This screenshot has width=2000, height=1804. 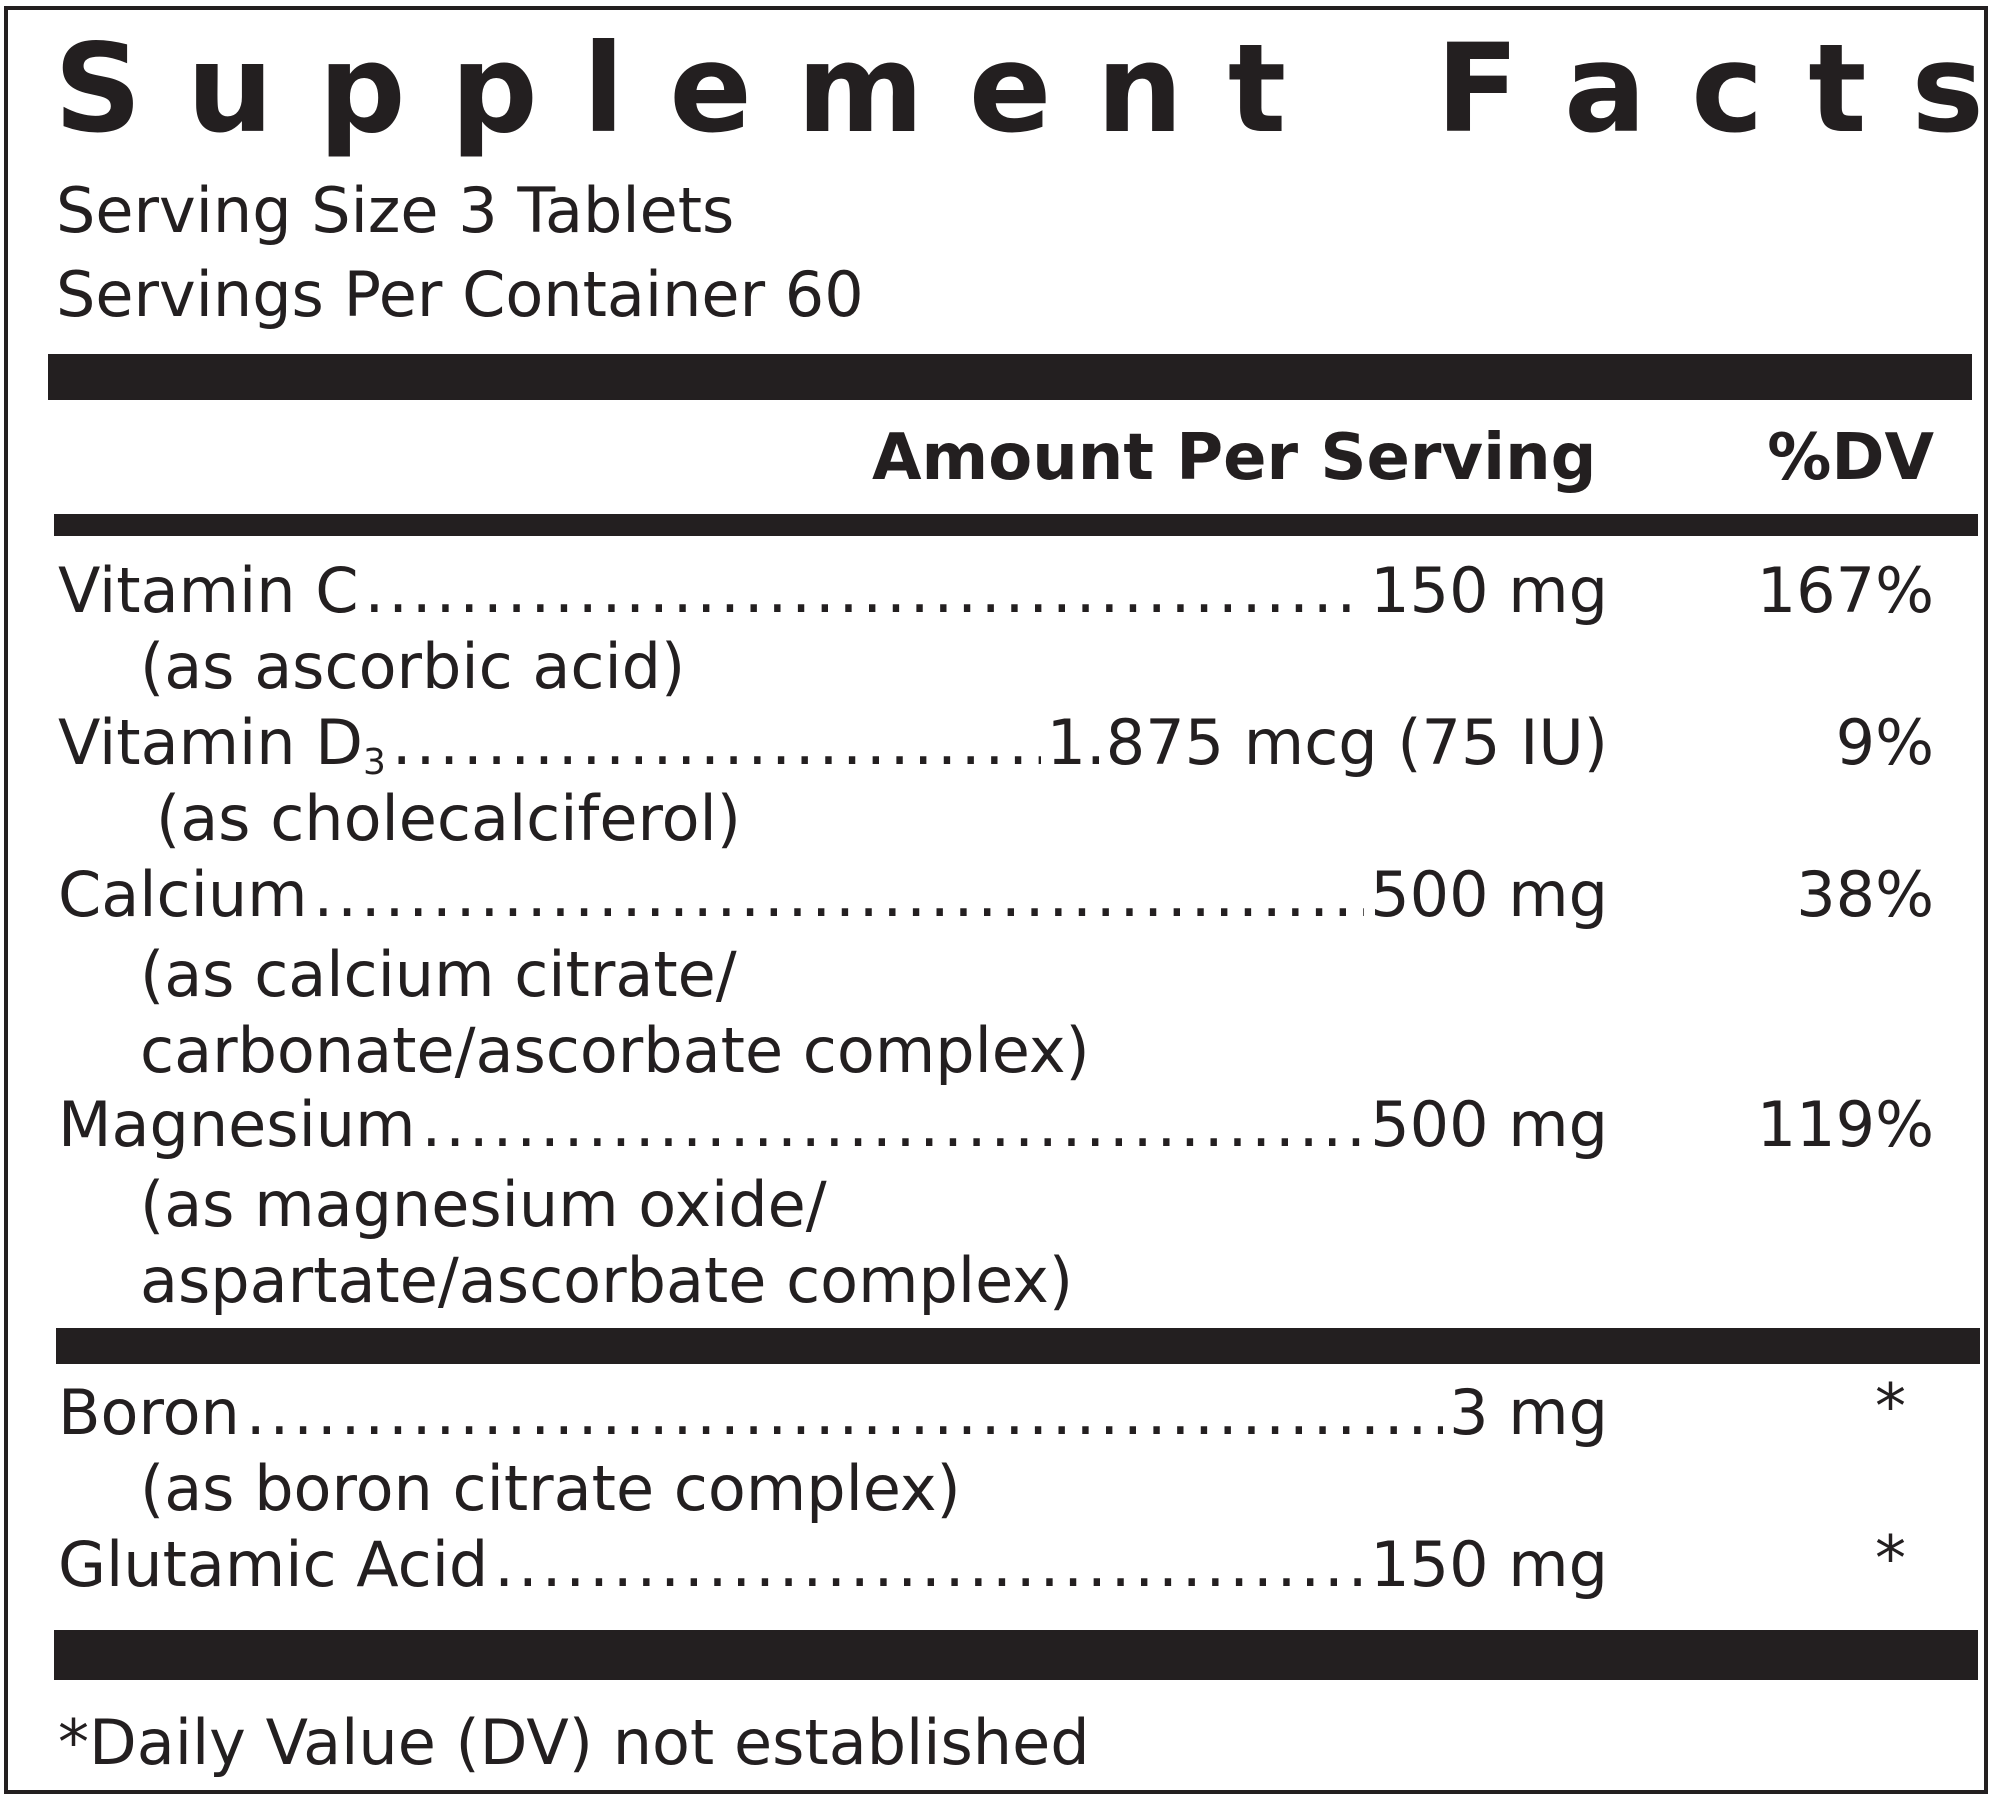 What do you see at coordinates (860, 89) in the screenshot?
I see `title-letter: m` at bounding box center [860, 89].